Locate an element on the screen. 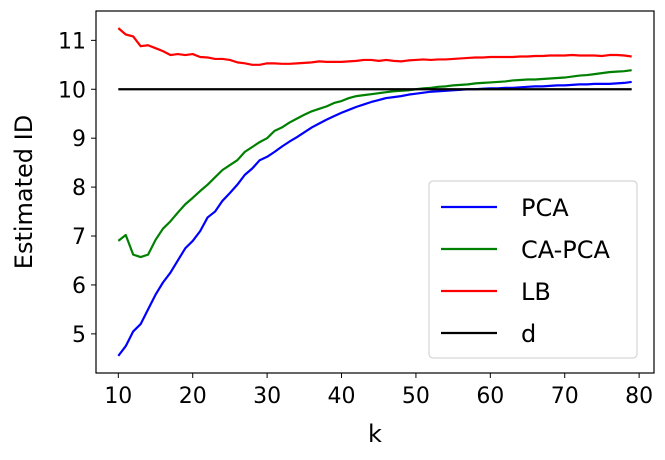 Image resolution: width=665 pixels, height=460 pixels. y-tick-label: 5 is located at coordinates (79, 335).